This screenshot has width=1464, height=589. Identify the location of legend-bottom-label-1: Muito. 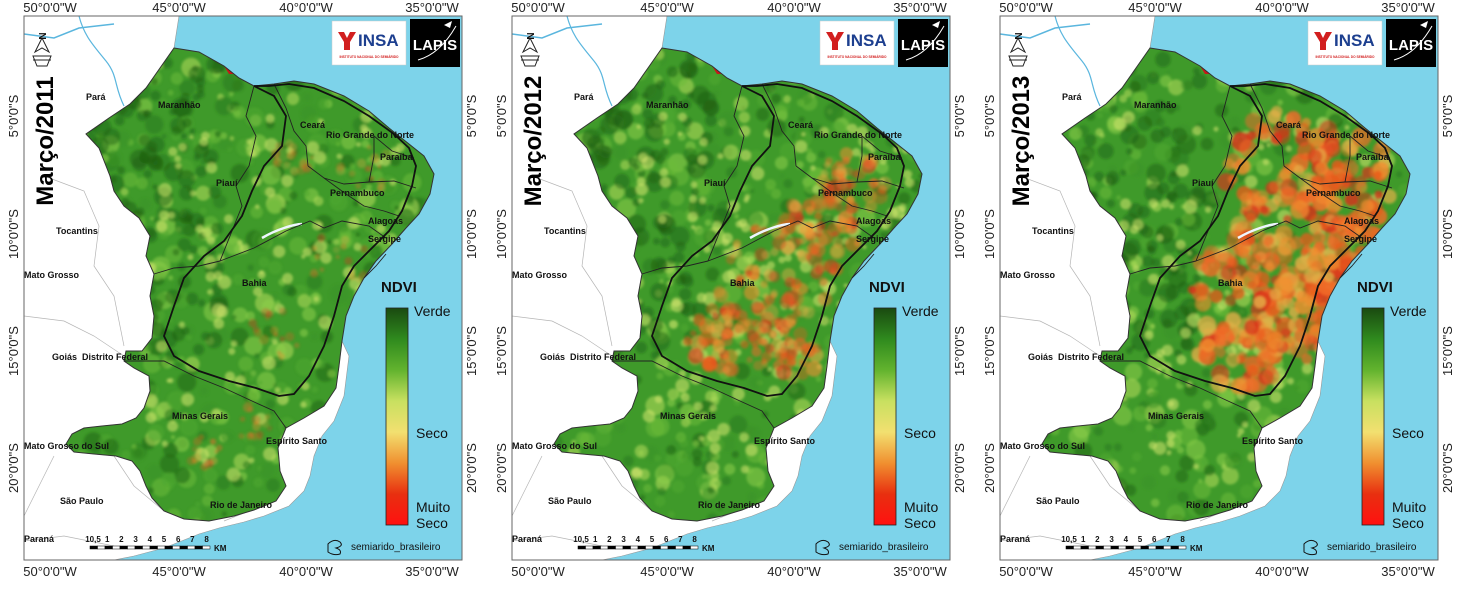
(433, 507).